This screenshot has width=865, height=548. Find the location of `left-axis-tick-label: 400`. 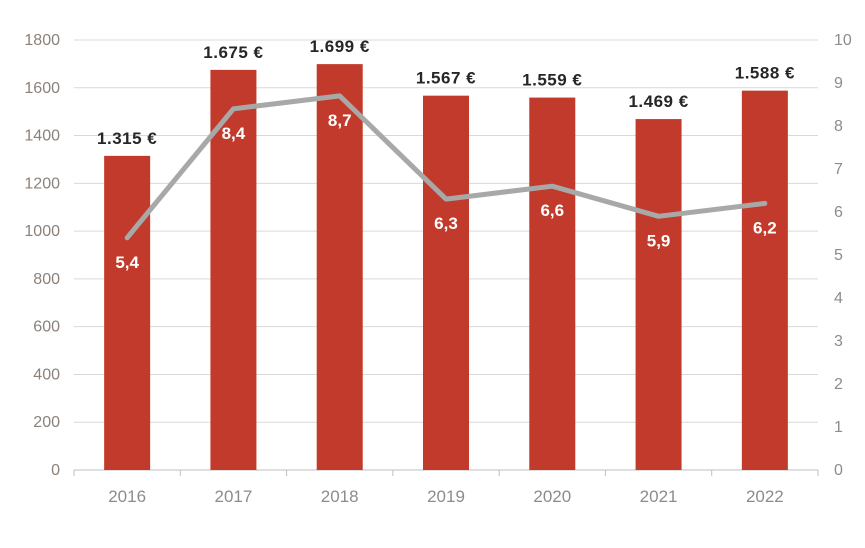

left-axis-tick-label: 400 is located at coordinates (46, 374).